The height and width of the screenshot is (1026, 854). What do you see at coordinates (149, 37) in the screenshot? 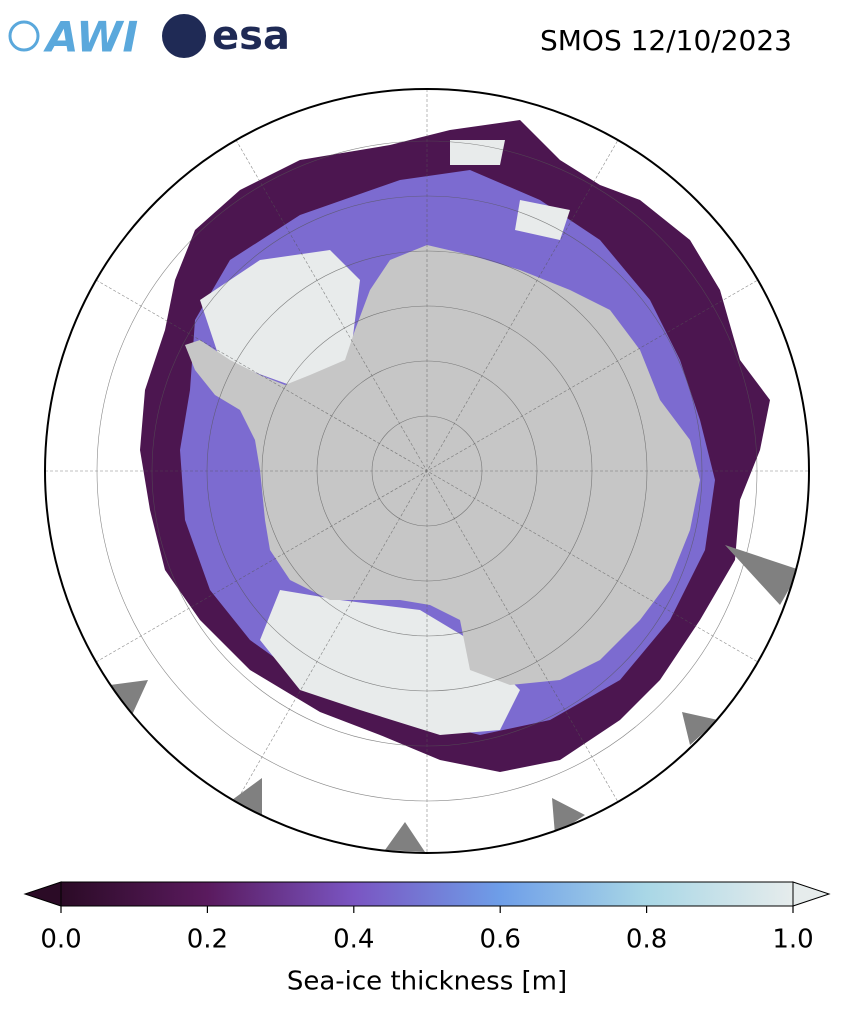
I see `logos: AWI esa` at bounding box center [149, 37].